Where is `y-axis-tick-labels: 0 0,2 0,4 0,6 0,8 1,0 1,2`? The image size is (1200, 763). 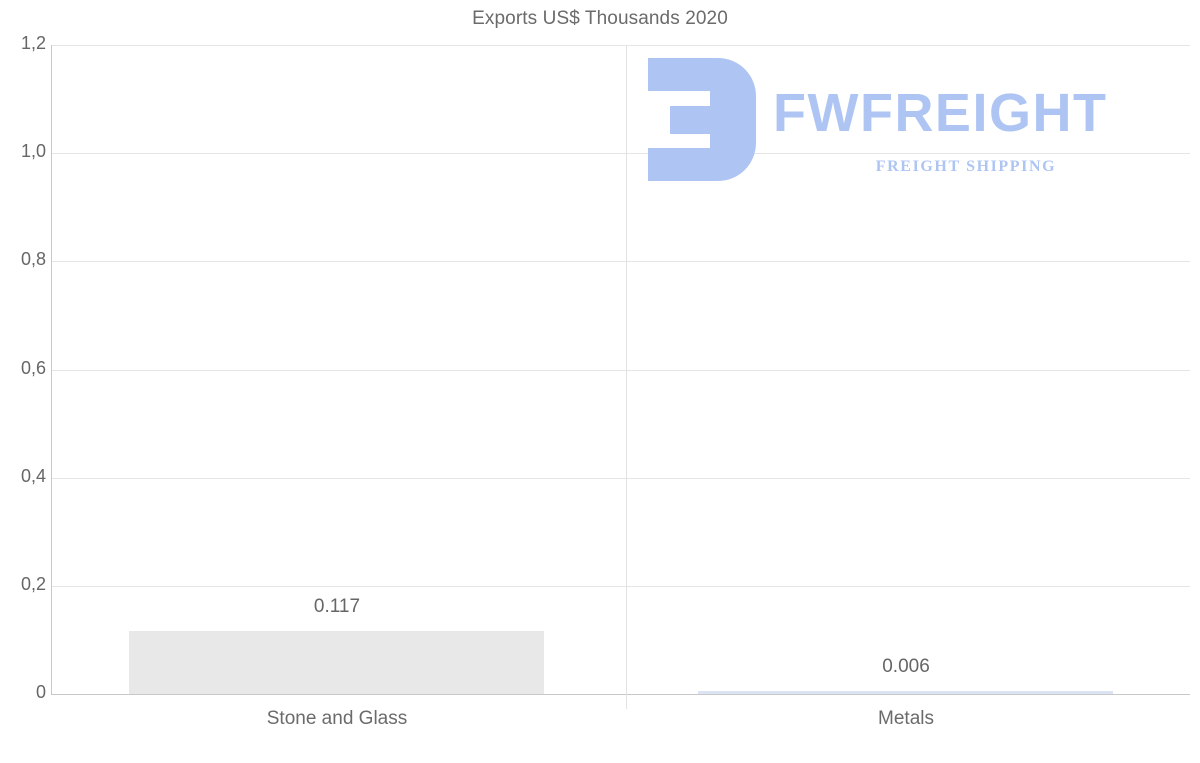 y-axis-tick-labels: 0 0,2 0,4 0,6 0,8 1,0 1,2 is located at coordinates (23, 367).